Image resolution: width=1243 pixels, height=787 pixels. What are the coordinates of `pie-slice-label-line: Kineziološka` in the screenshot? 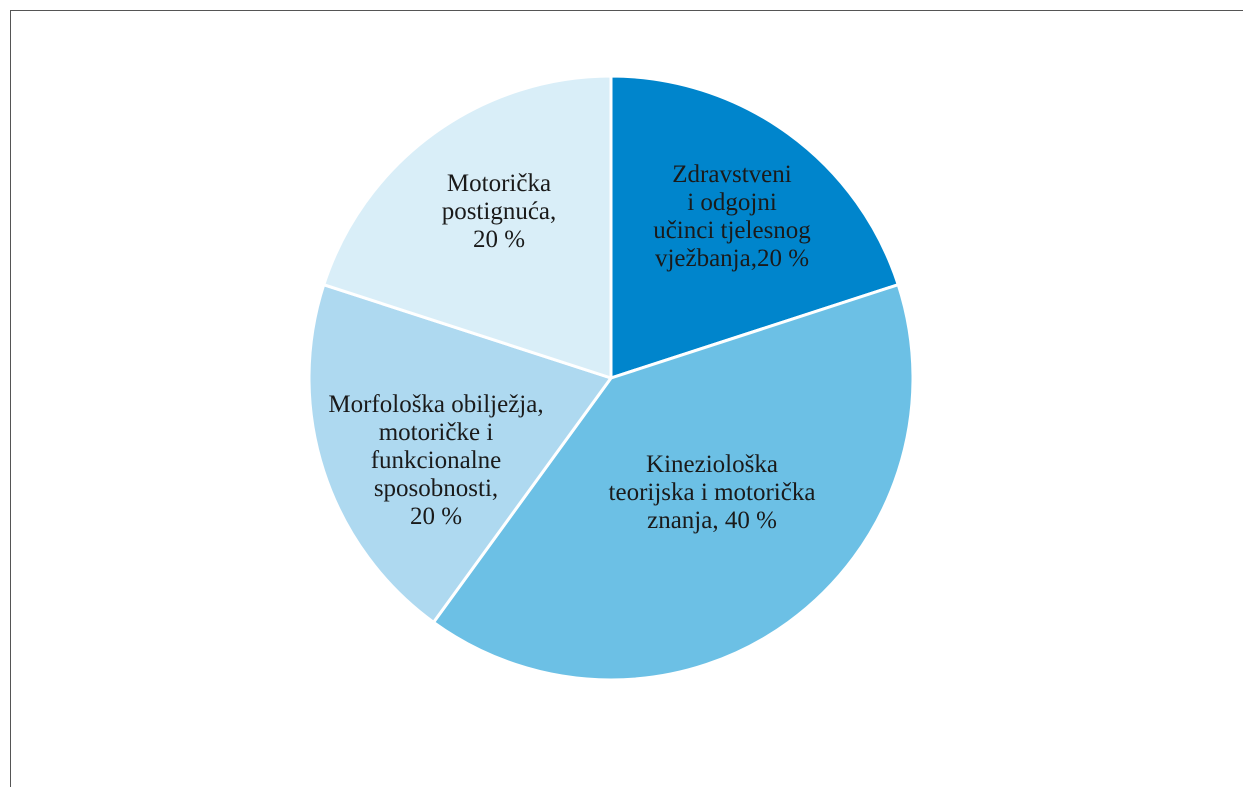 It's located at (712, 464).